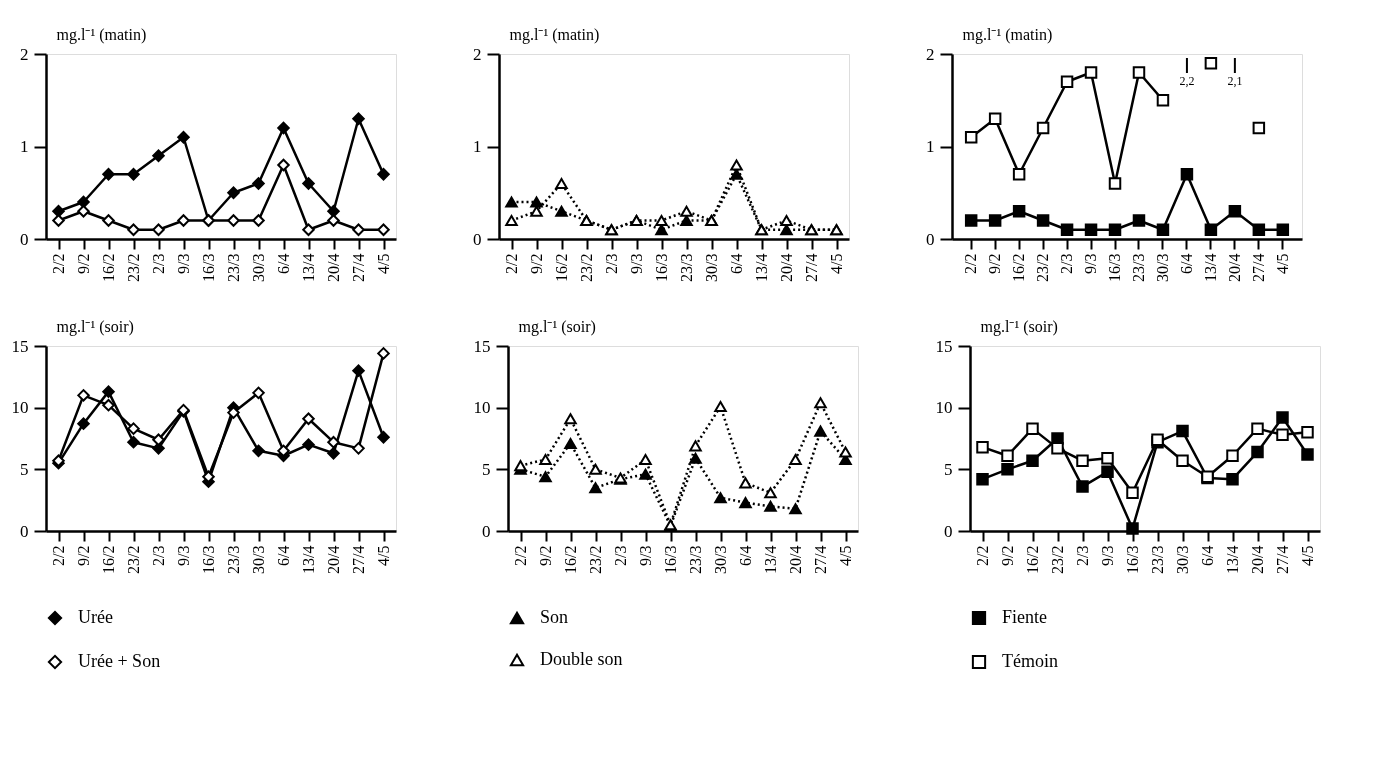  I want to click on legend-label: Son, so click(554, 617).